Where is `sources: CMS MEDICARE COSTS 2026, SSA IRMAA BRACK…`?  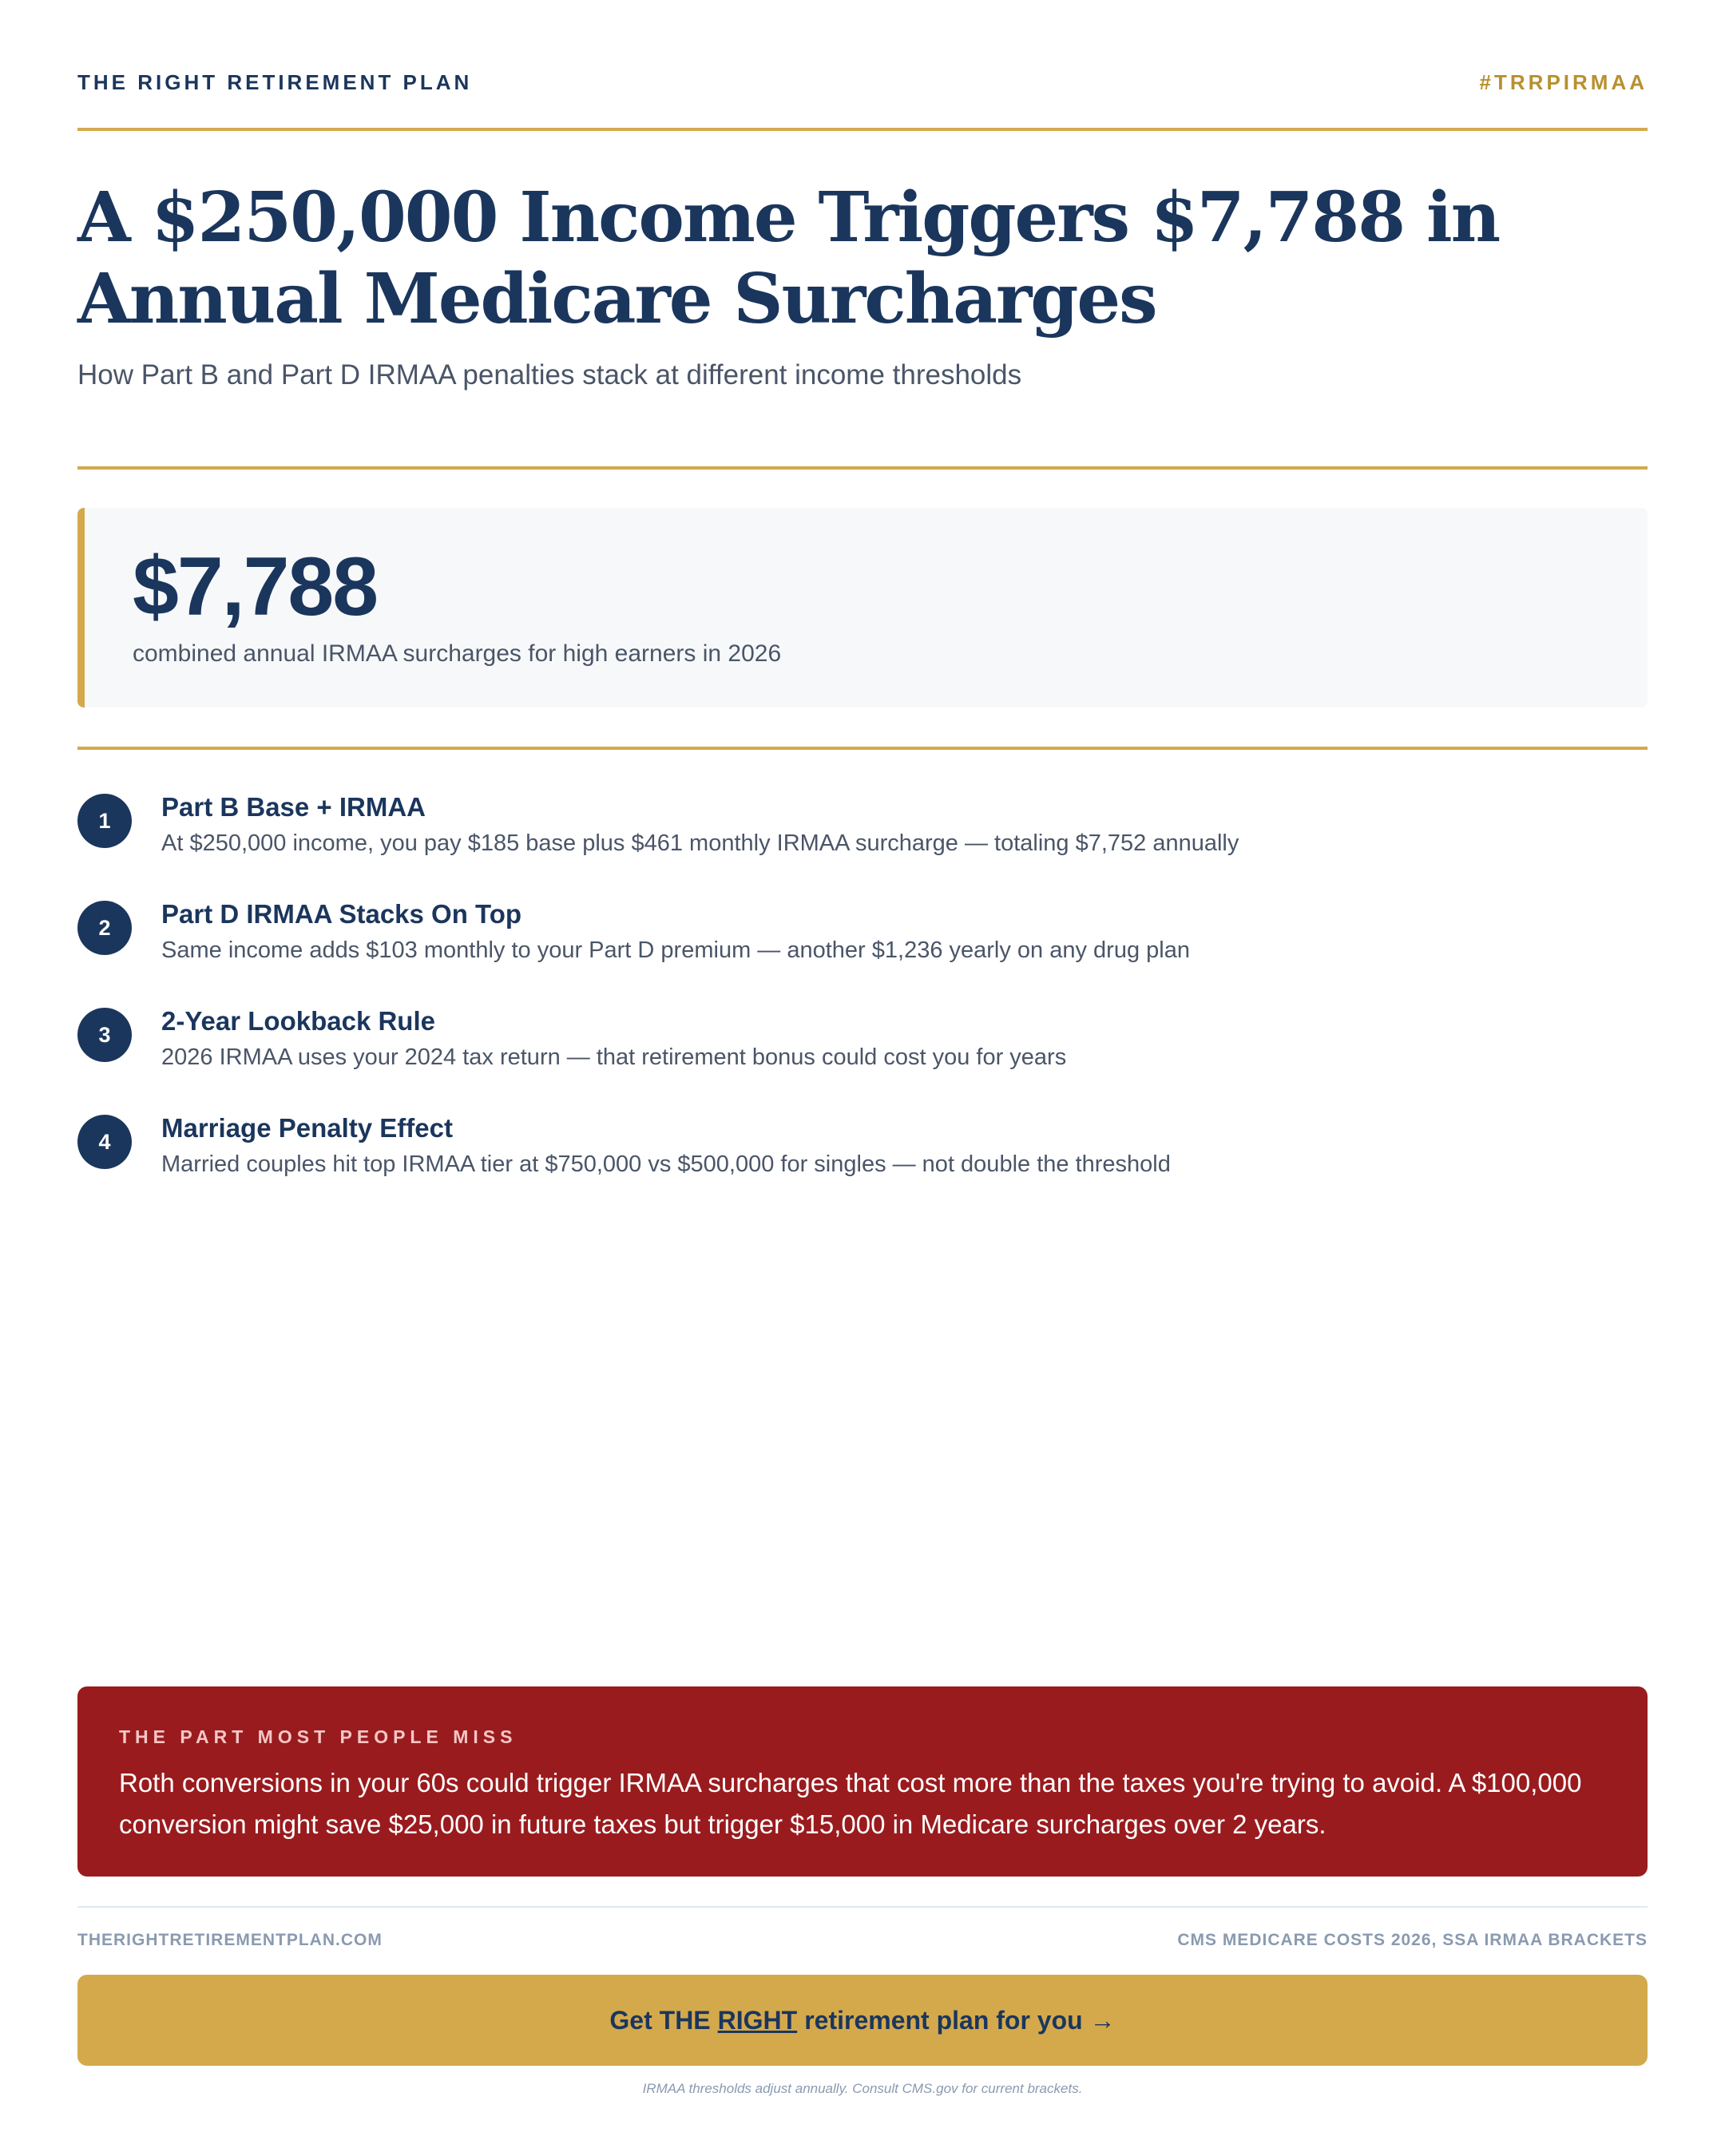 sources: CMS MEDICARE COSTS 2026, SSA IRMAA BRACK… is located at coordinates (1413, 1940).